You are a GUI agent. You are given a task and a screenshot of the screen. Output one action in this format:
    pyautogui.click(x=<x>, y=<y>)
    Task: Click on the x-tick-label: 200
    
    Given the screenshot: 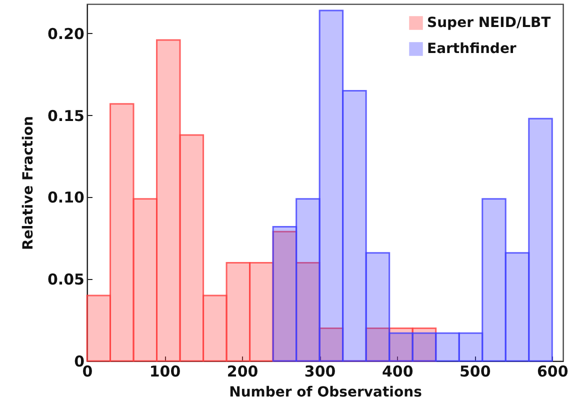 What is the action you would take?
    pyautogui.click(x=242, y=371)
    